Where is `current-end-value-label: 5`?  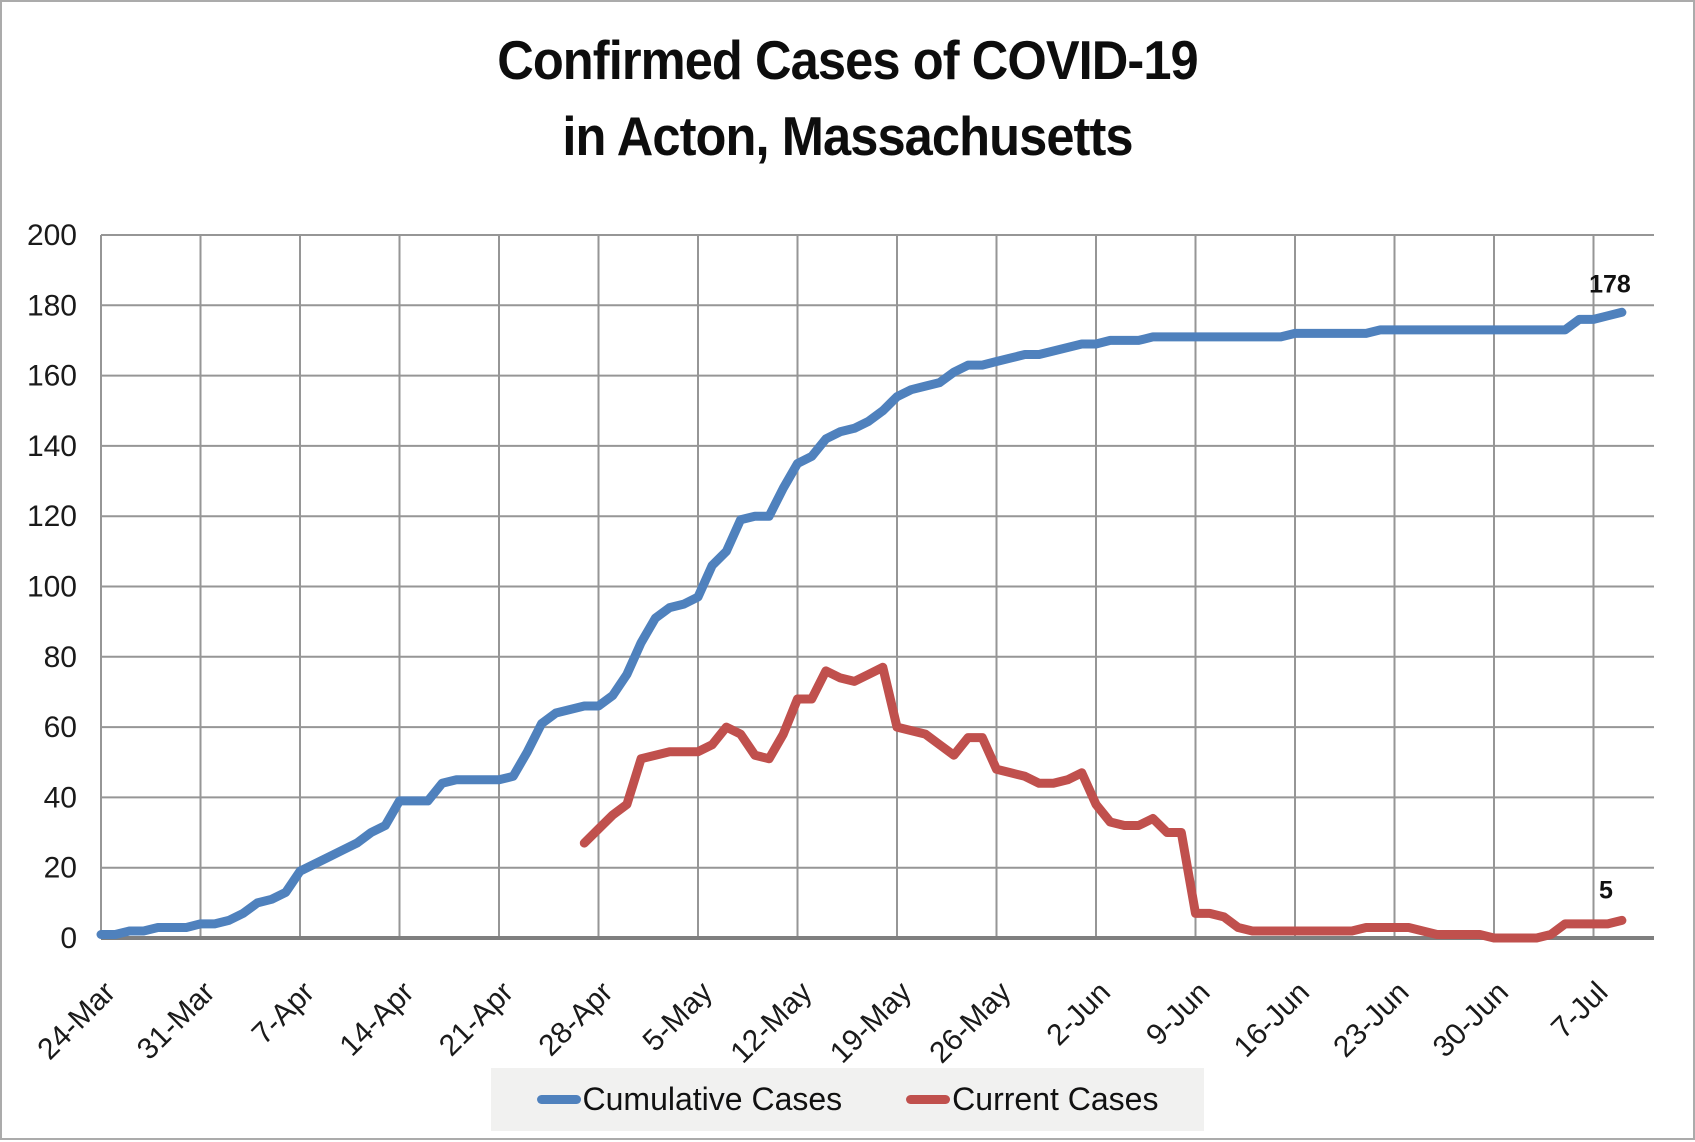 current-end-value-label: 5 is located at coordinates (1606, 890).